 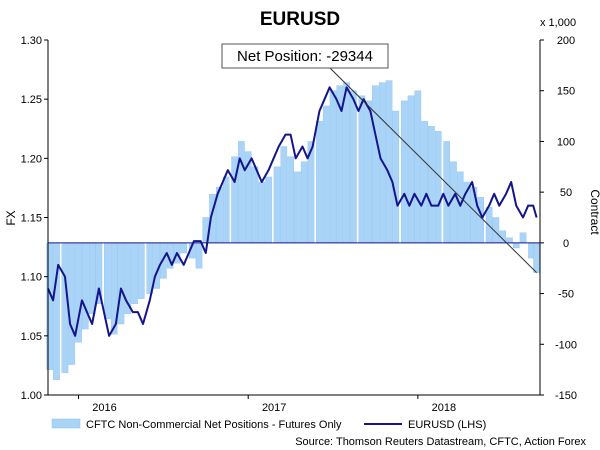 I want to click on x-tick-label: 2017, so click(x=274, y=408).